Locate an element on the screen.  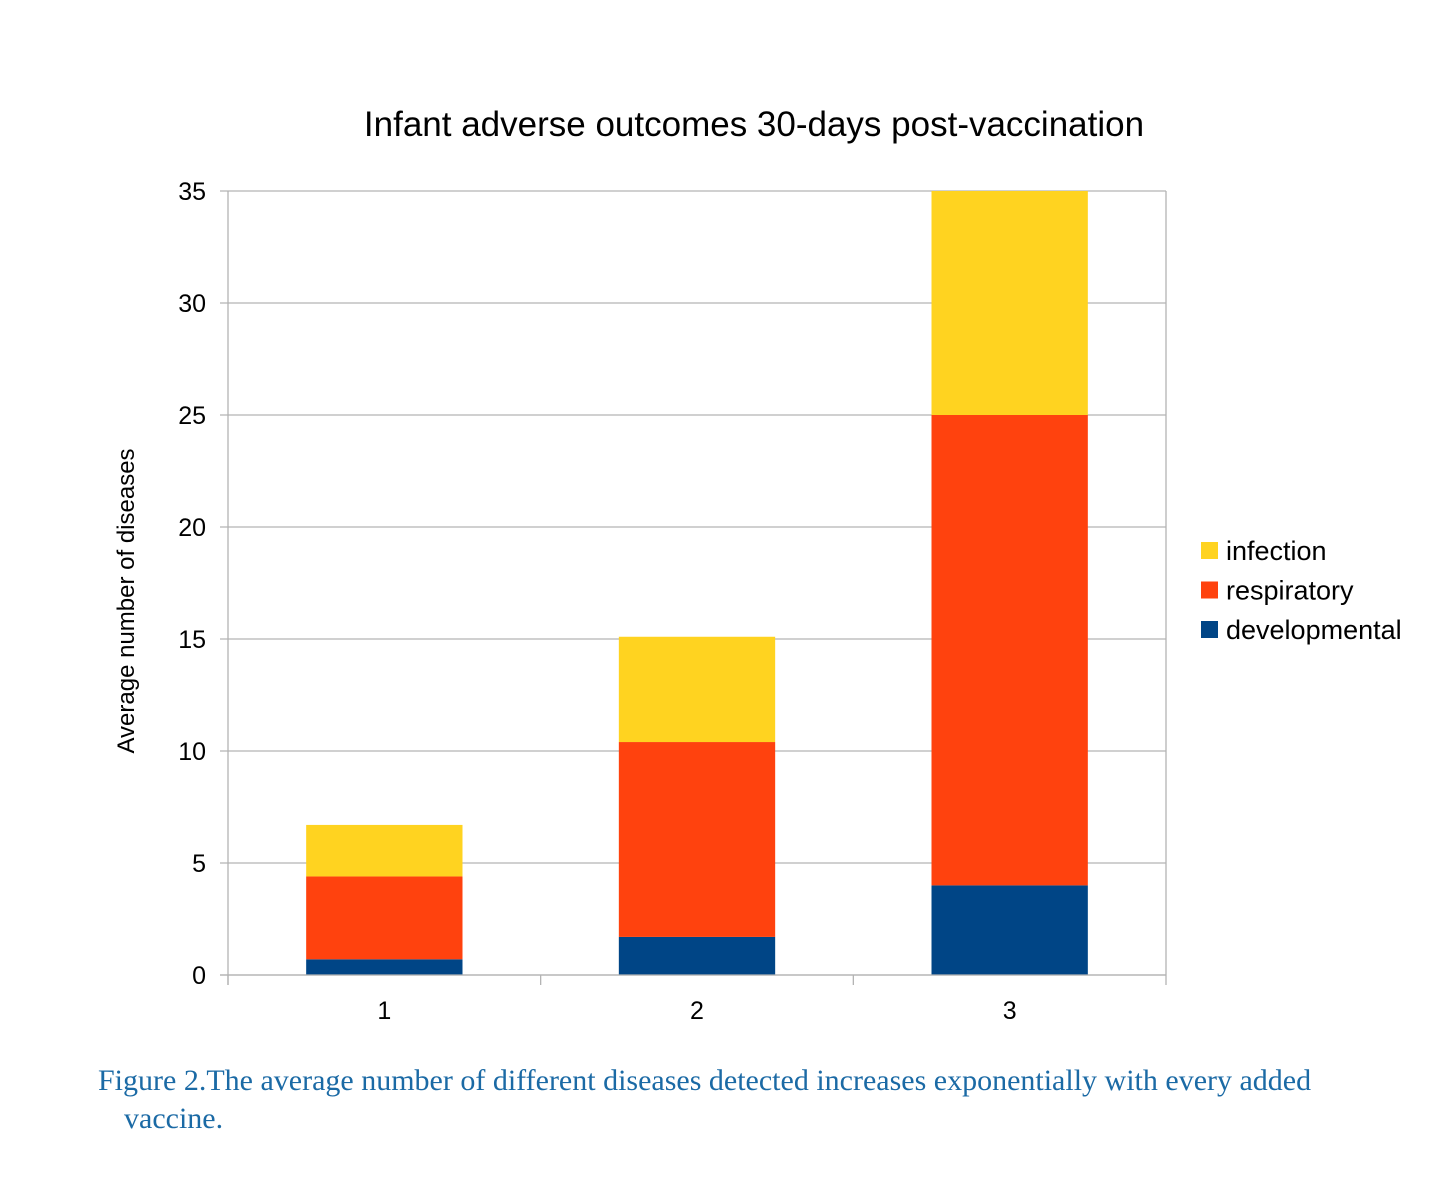
legend-label: respiratory is located at coordinates (1290, 591).